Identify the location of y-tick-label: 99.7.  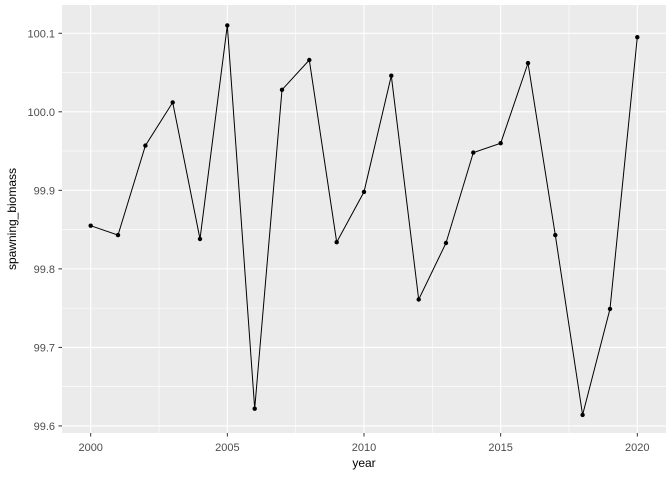
(44, 348).